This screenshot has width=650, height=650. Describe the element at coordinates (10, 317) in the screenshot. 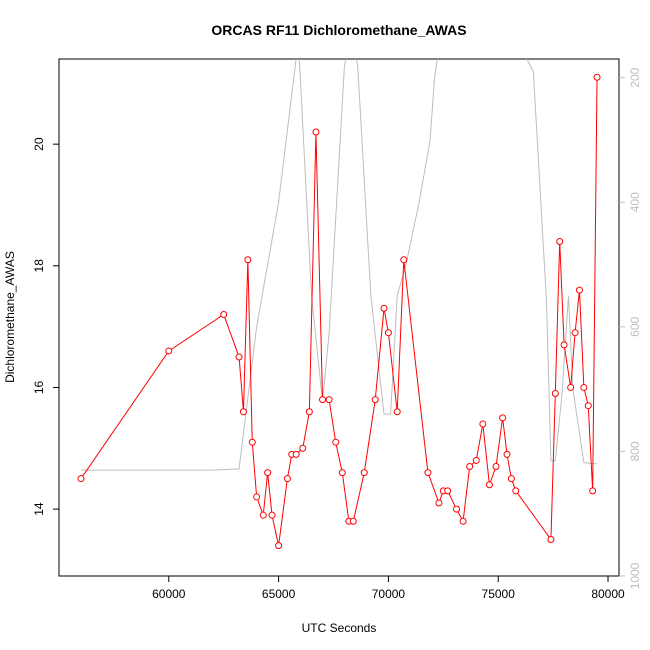

I see `y-axis-label: Dichloromethane_AWAS` at that location.